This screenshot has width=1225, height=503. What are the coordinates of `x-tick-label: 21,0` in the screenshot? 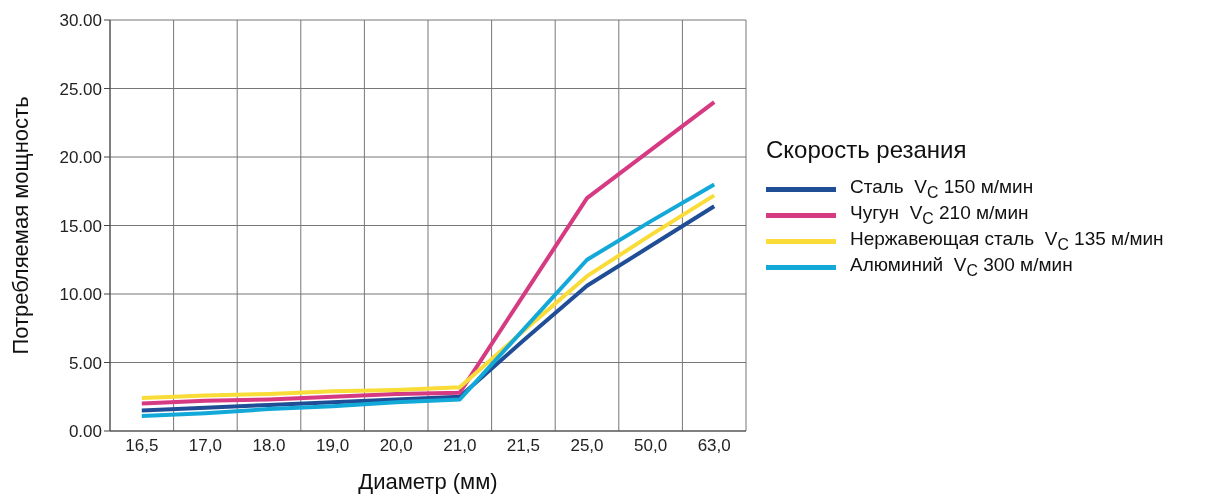 It's located at (460, 446).